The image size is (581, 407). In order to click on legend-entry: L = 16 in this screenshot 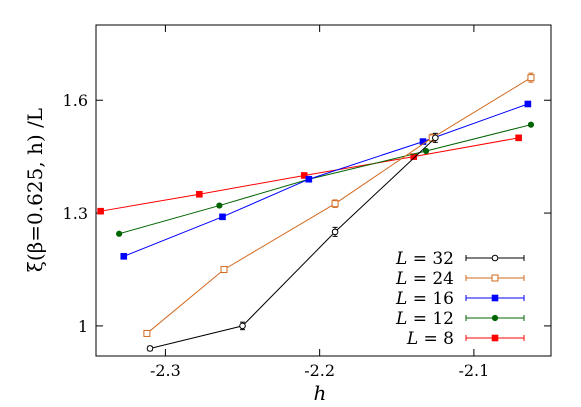, I will do `click(460, 299)`.